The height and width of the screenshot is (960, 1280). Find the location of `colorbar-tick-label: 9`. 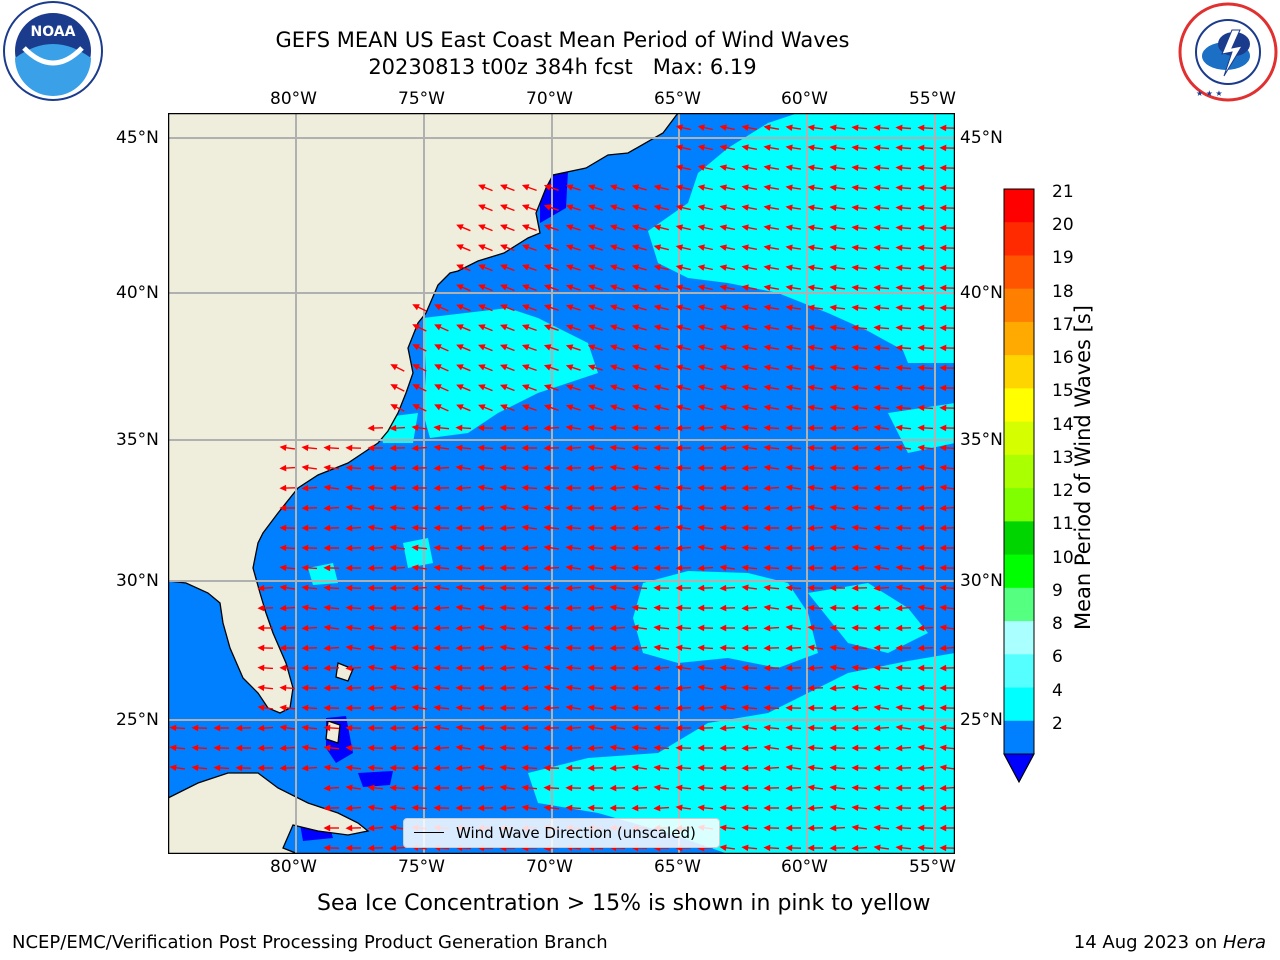

colorbar-tick-label: 9 is located at coordinates (1057, 590).